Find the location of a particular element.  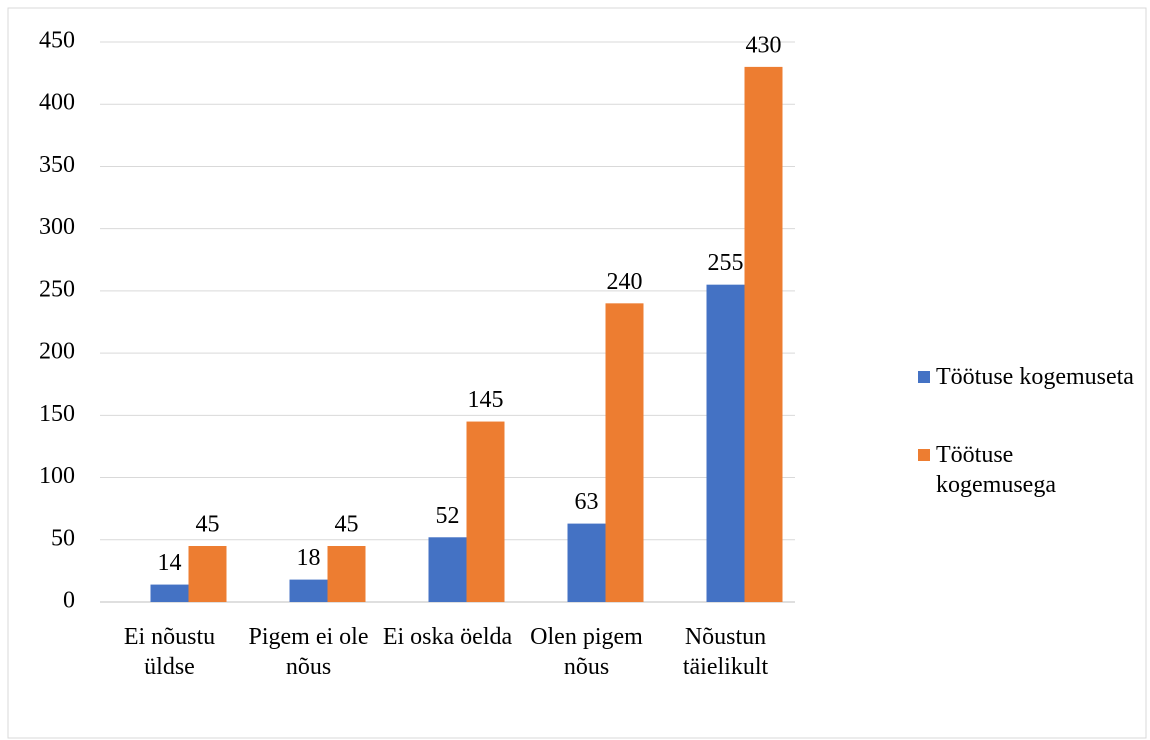

data-label: 255 is located at coordinates (726, 263).